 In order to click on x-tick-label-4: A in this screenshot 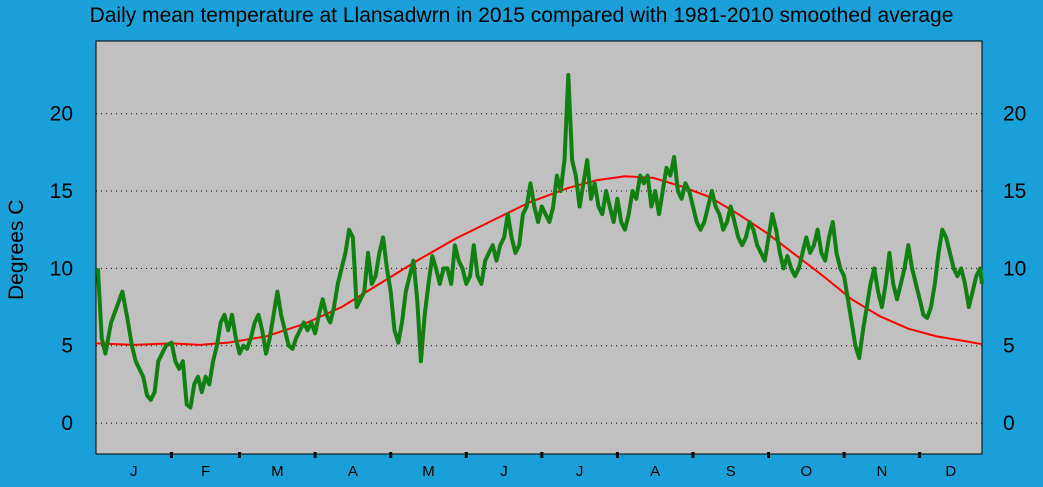, I will do `click(353, 471)`.